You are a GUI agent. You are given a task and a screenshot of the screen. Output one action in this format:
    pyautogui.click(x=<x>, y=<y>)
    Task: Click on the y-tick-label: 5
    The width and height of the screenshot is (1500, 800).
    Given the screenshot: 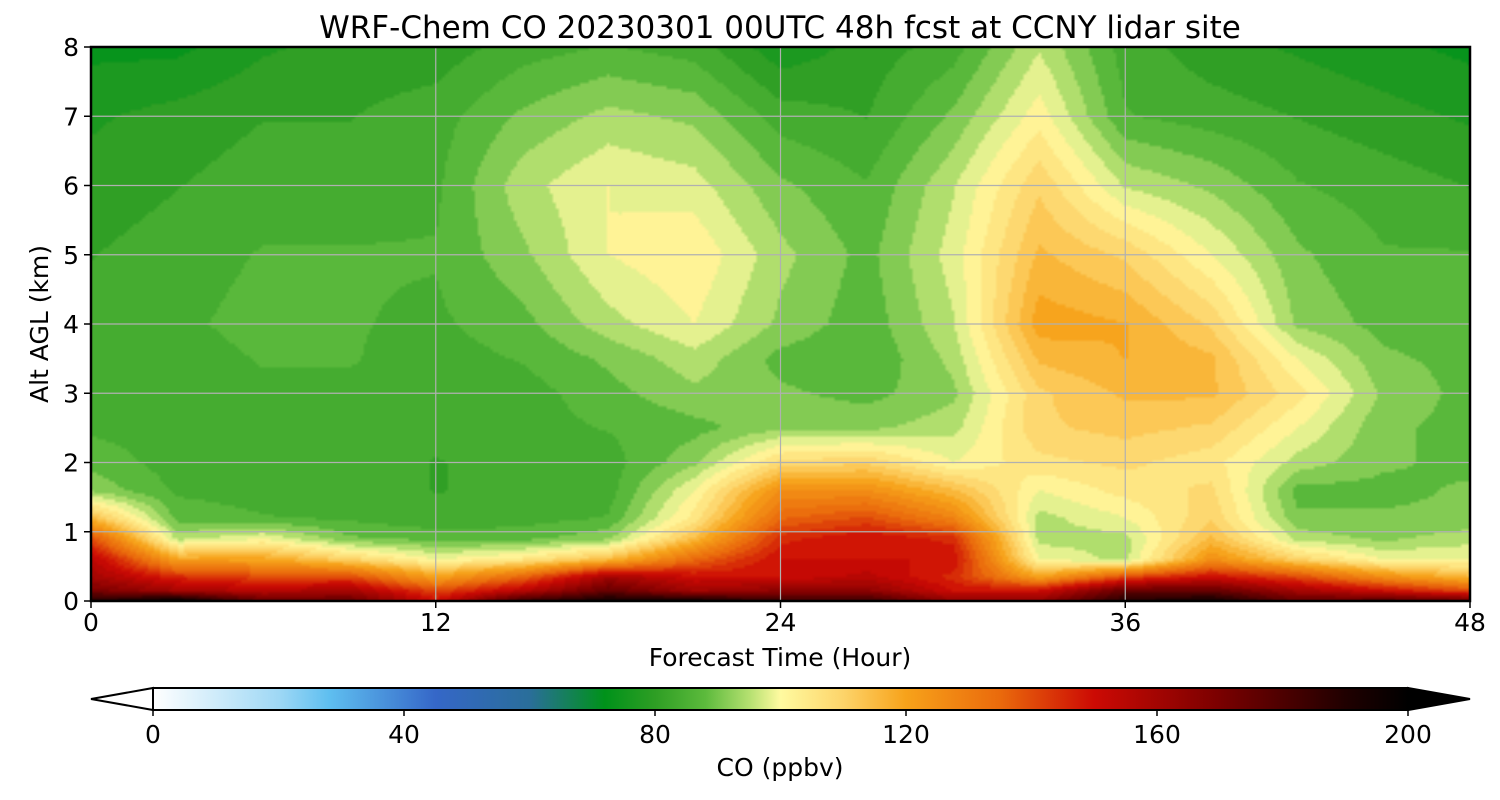 What is the action you would take?
    pyautogui.click(x=71, y=255)
    